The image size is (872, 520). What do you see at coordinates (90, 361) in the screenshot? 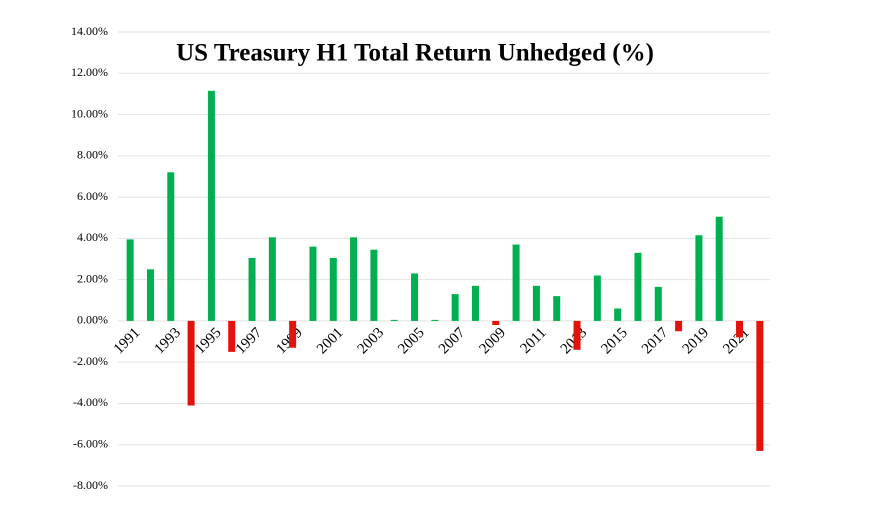
I see `y-tick-label: -2.00%` at bounding box center [90, 361].